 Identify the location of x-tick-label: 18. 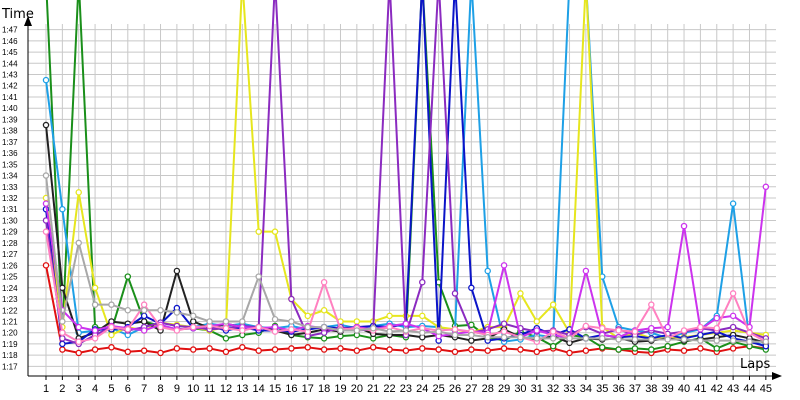
(324, 389).